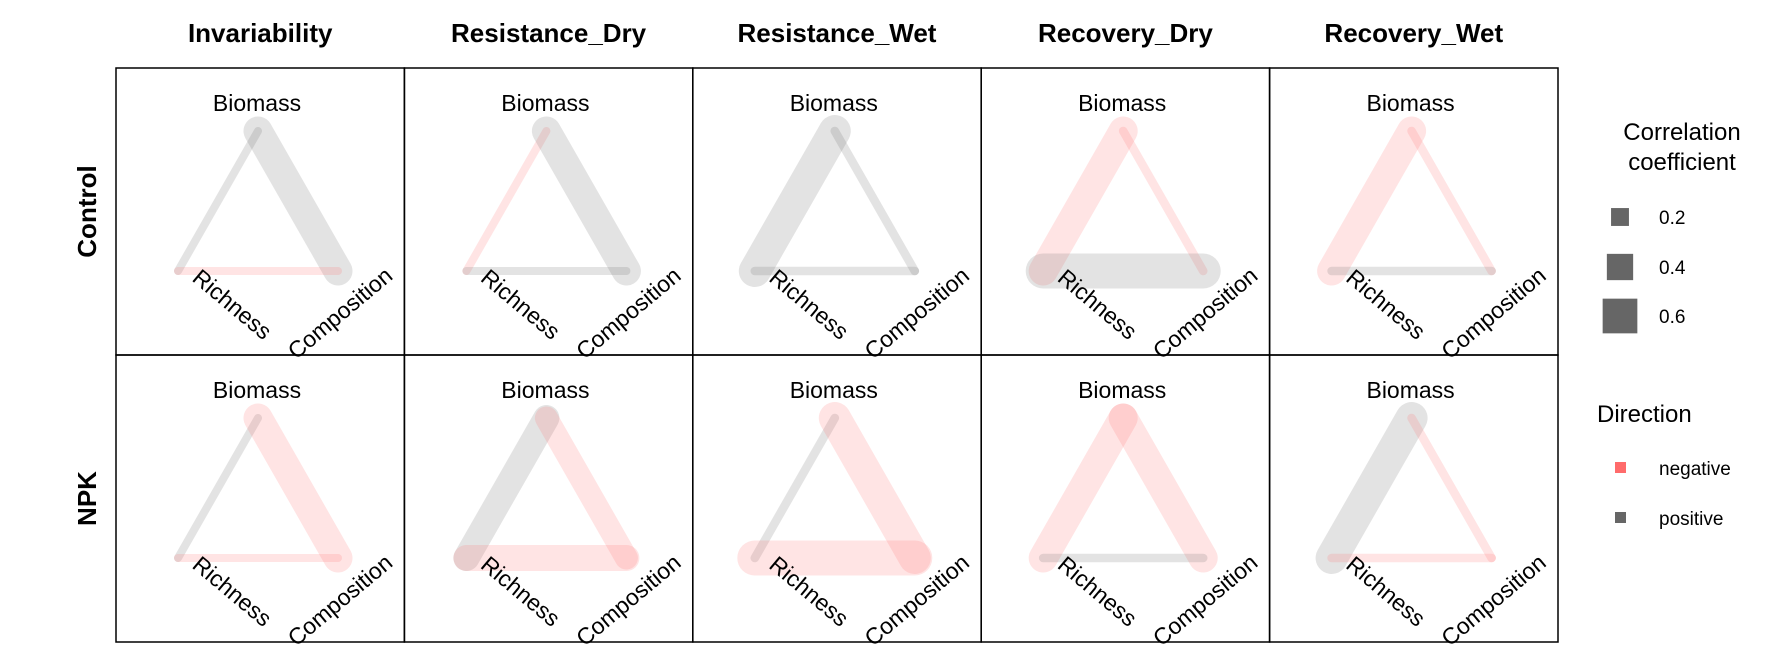 This screenshot has width=1785, height=663. I want to click on panel-control-recovery-wet: Biomass Richness Composition, so click(1413, 215).